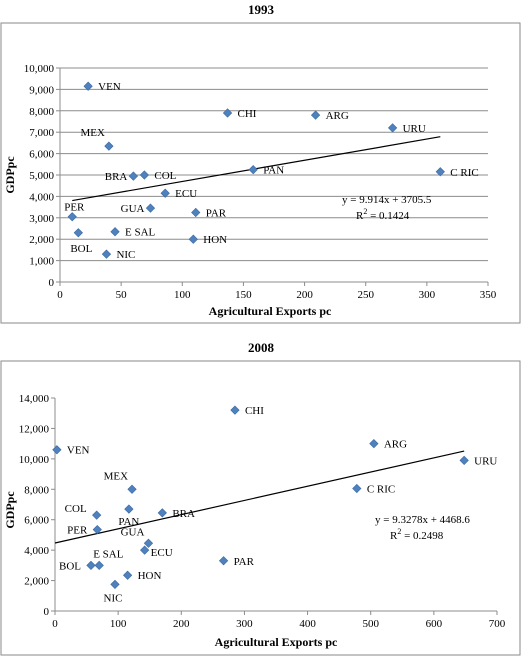  Describe the element at coordinates (196, 212) in the screenshot. I see `chart-1993-point-par` at that location.